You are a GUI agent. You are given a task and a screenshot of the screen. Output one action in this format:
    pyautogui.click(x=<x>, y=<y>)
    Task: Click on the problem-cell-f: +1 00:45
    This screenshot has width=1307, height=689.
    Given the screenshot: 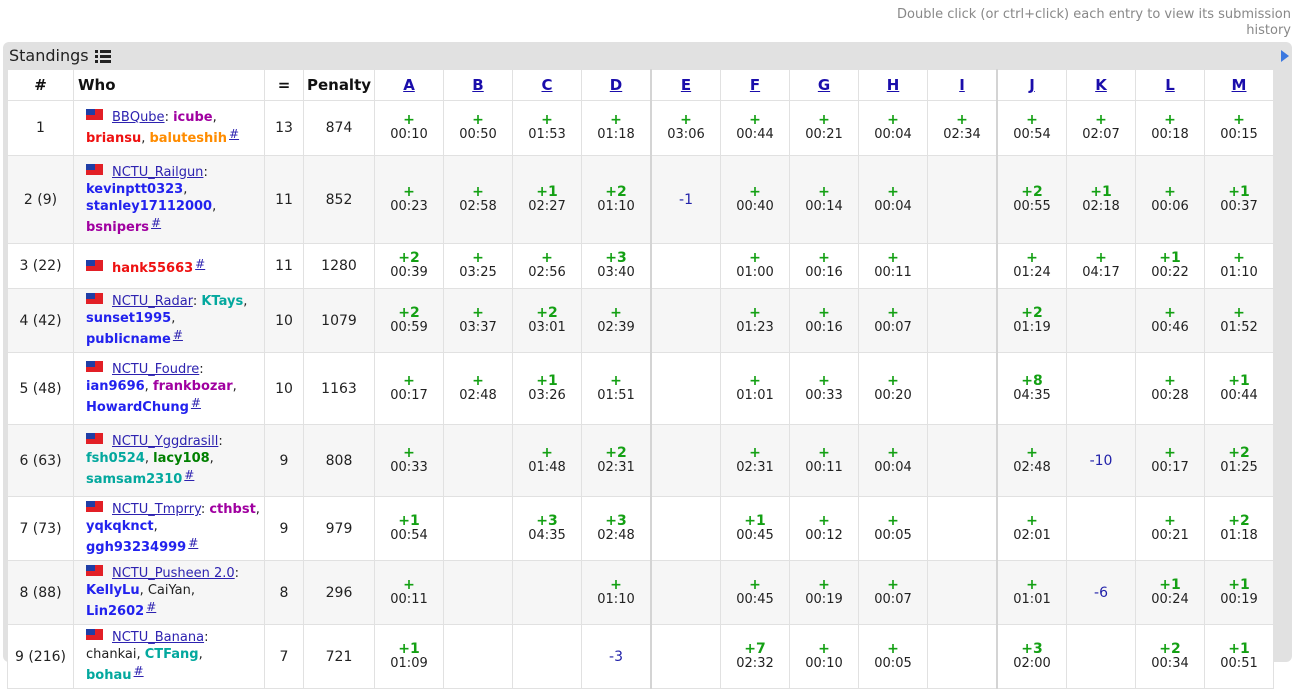 What is the action you would take?
    pyautogui.click(x=755, y=528)
    